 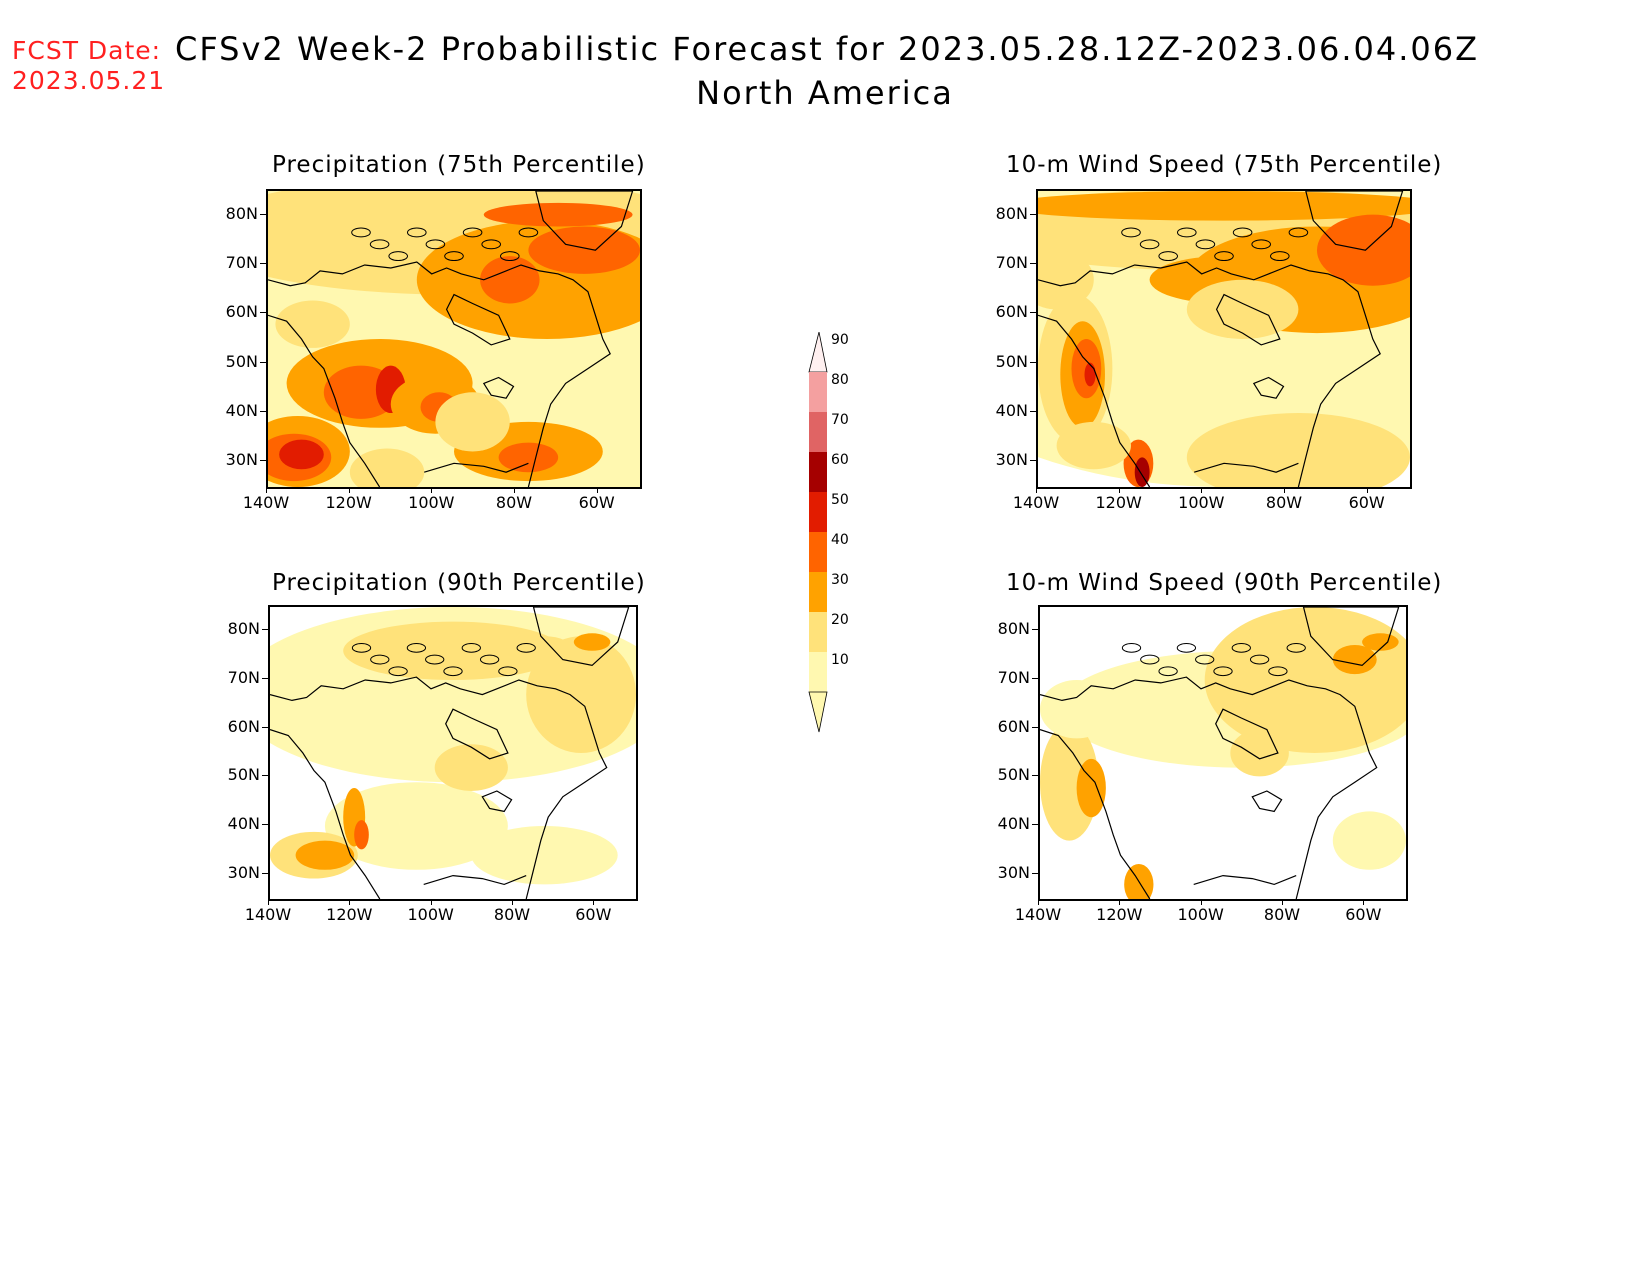 I want to click on colorbar-label: 70, so click(x=840, y=420).